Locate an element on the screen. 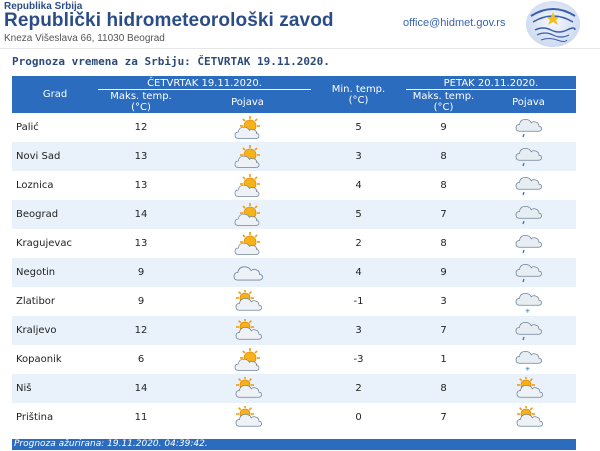 Image resolution: width=600 pixels, height=451 pixels. table-row: Kopaonik 6 -3 1 ✳ is located at coordinates (294, 359).